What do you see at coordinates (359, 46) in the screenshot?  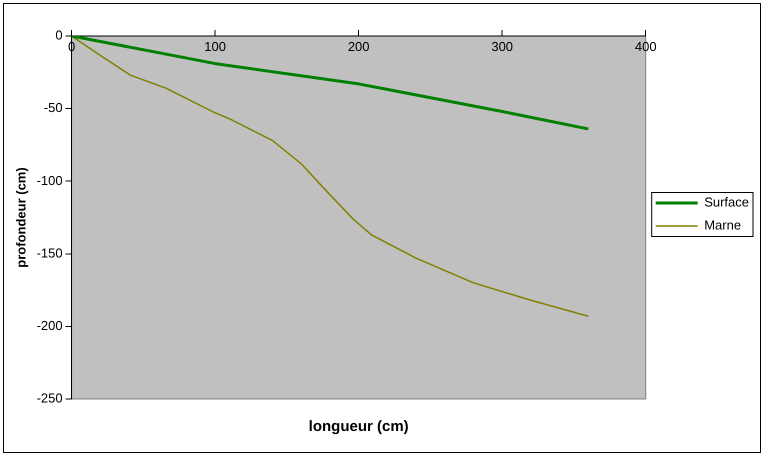 I see `x-tick-label: 200` at bounding box center [359, 46].